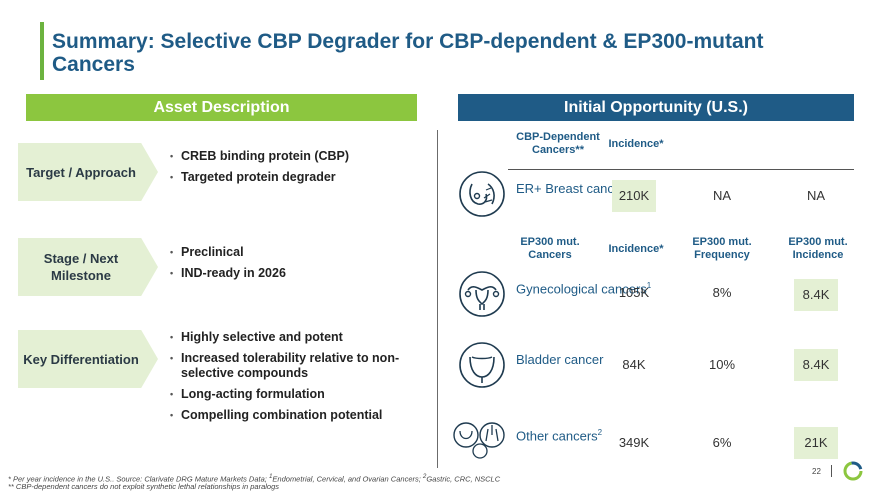  What do you see at coordinates (437, 299) in the screenshot?
I see `column-divider` at bounding box center [437, 299].